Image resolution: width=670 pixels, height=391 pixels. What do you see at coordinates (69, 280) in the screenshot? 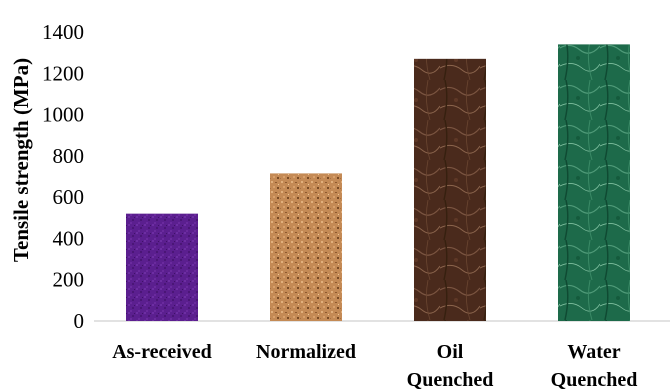
I see `y-tick-label: 200` at bounding box center [69, 280].